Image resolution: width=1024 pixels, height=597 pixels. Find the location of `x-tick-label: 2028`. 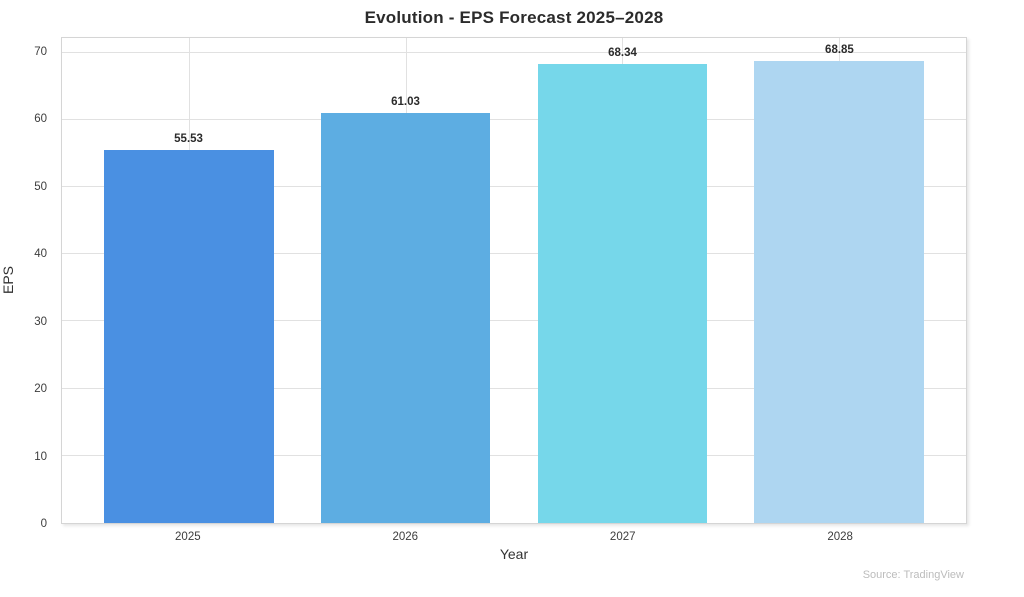

x-tick-label: 2028 is located at coordinates (840, 537).